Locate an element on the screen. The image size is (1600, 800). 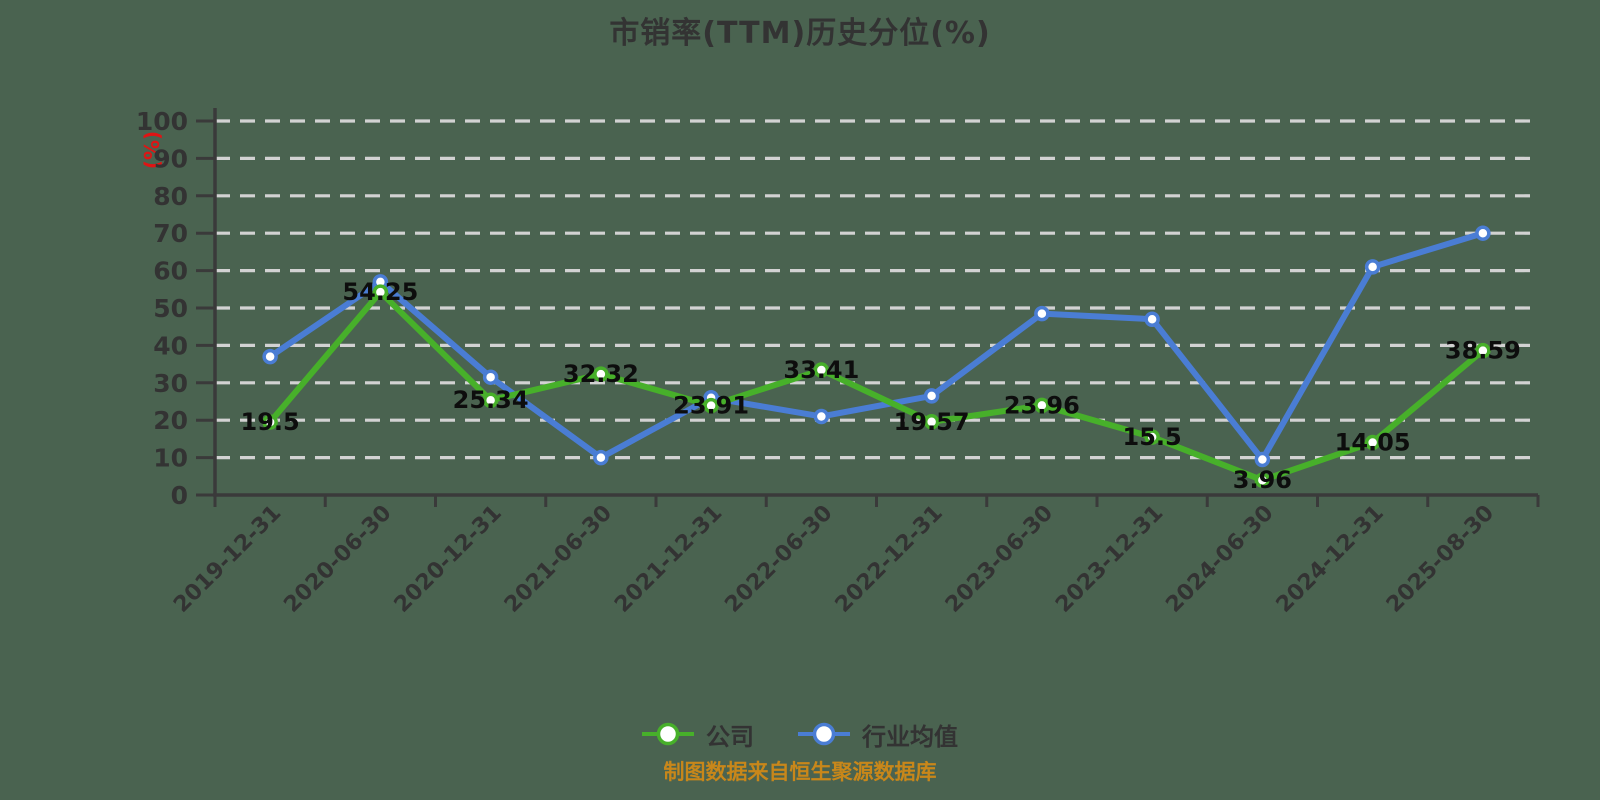
value-label: 32.32 is located at coordinates (601, 374).